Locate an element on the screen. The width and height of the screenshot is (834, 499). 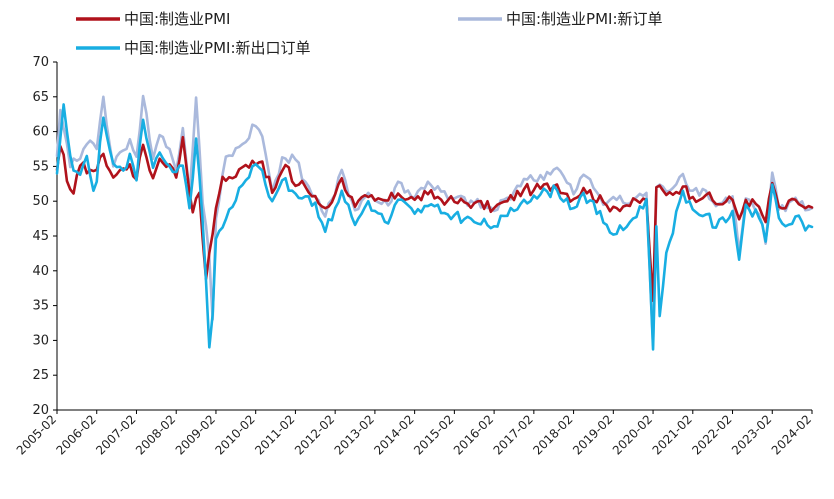
x-tick-label: 2024-02 is located at coordinates (791, 434).